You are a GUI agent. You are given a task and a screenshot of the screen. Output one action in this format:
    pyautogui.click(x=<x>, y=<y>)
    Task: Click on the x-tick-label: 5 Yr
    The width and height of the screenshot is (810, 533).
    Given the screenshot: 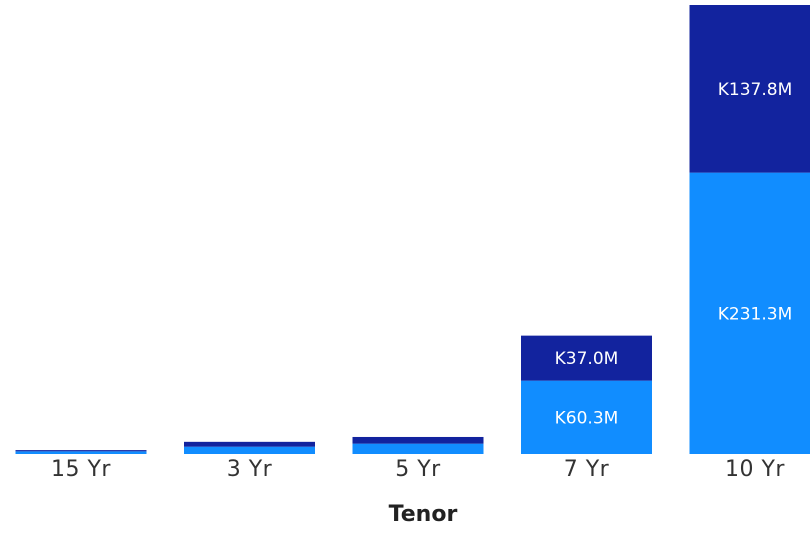 What is the action you would take?
    pyautogui.click(x=418, y=469)
    